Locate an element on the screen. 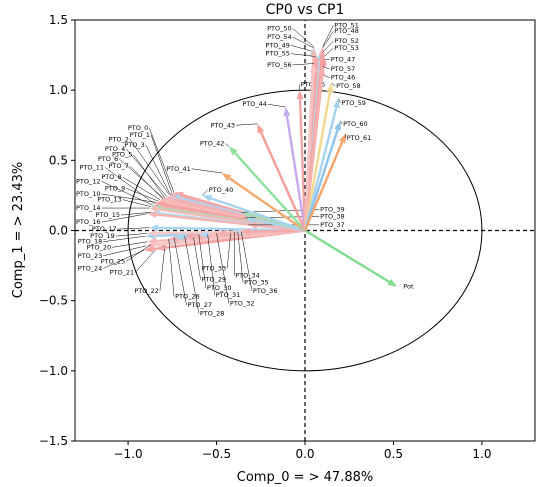  vector-label: PTO_34 is located at coordinates (247, 275).